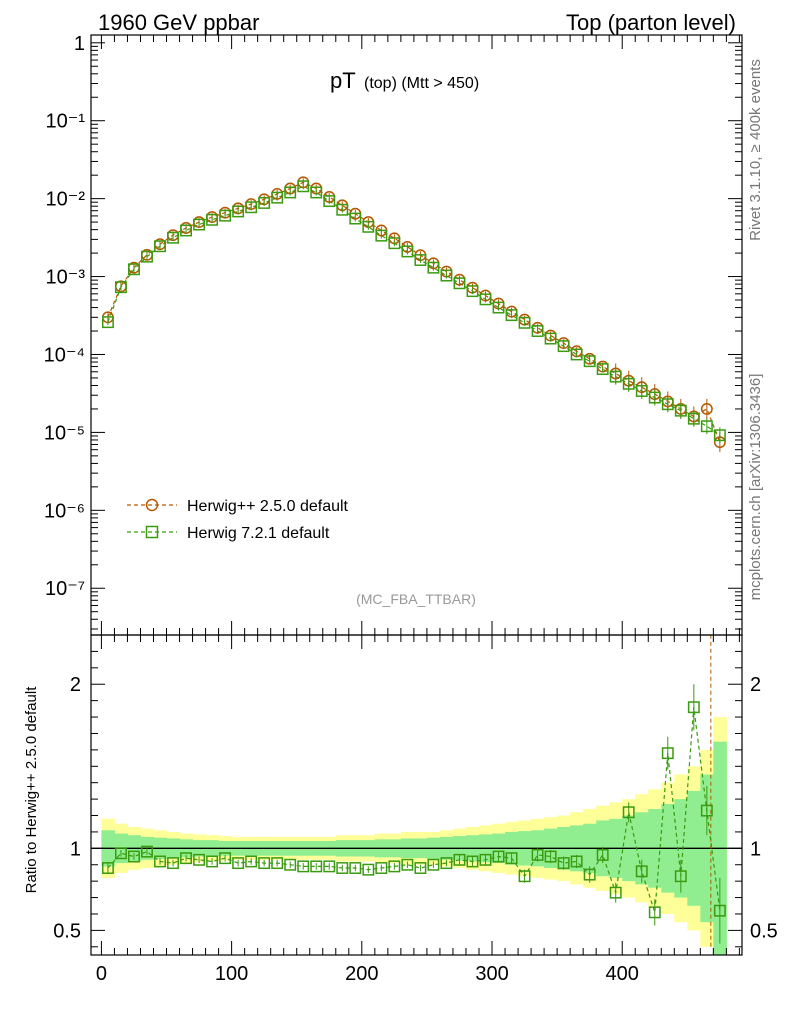 The height and width of the screenshot is (1024, 786). What do you see at coordinates (66, 122) in the screenshot?
I see `y-tick-label: 10⁻¹` at bounding box center [66, 122].